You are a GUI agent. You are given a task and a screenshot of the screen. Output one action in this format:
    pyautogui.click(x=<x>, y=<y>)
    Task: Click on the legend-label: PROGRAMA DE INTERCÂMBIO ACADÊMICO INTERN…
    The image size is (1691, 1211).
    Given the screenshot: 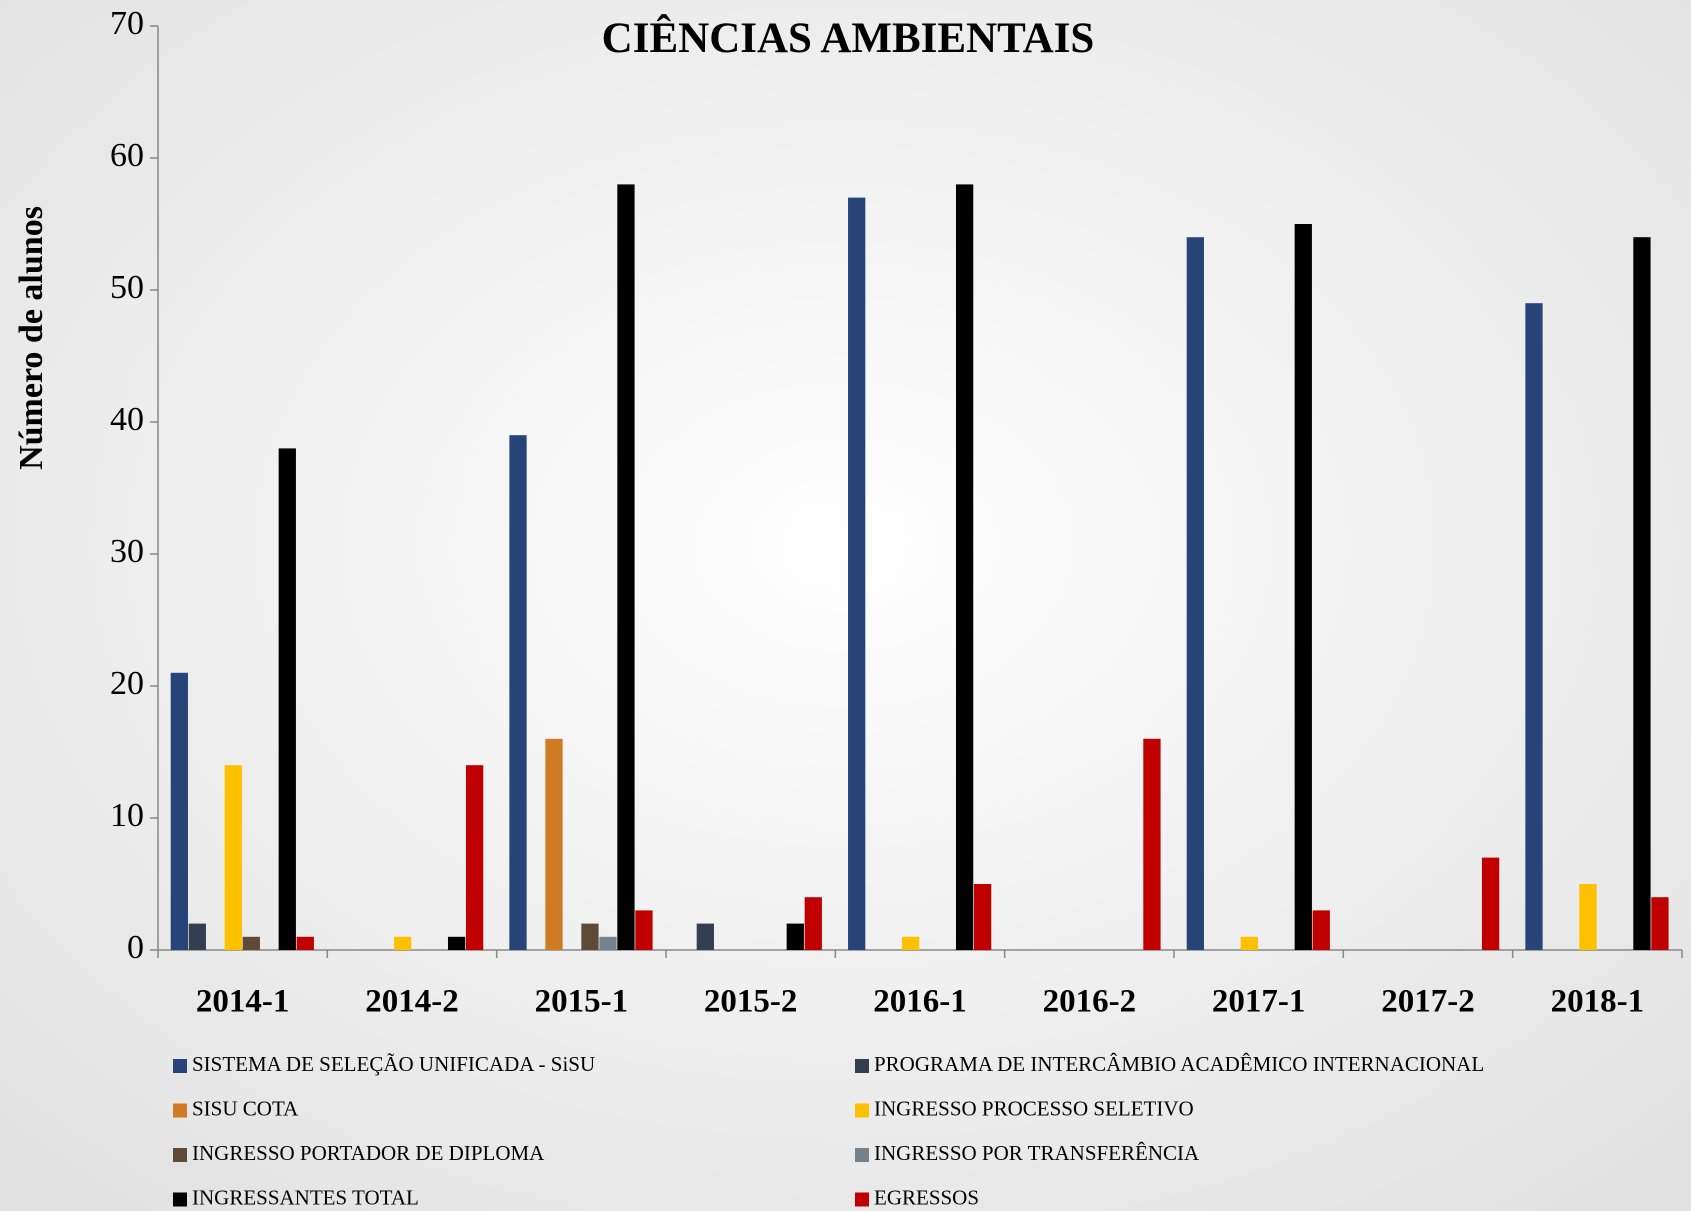 What is the action you would take?
    pyautogui.click(x=1179, y=1064)
    